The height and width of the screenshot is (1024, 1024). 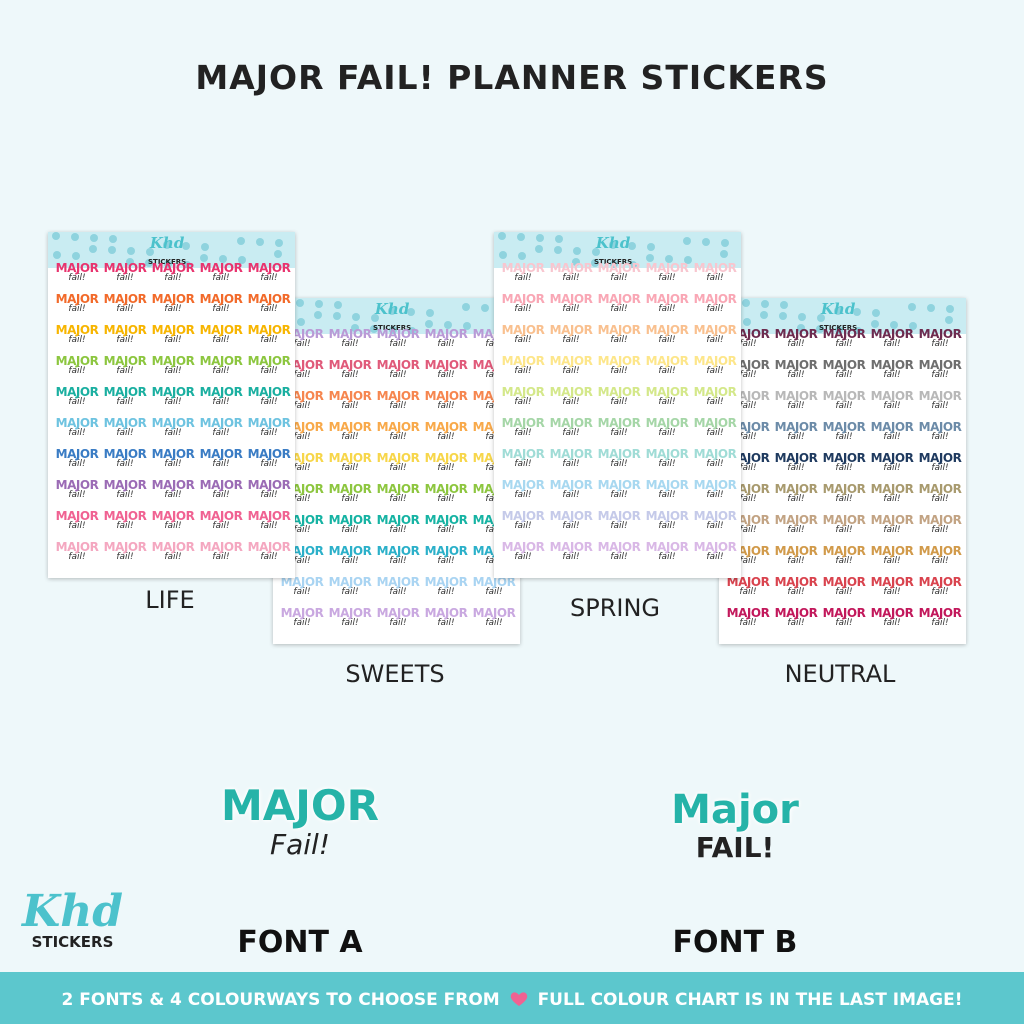 What do you see at coordinates (750, 1000) in the screenshot?
I see `banner-text: FULL COLOUR CHART IS IN THE LAST IMAGE!` at bounding box center [750, 1000].